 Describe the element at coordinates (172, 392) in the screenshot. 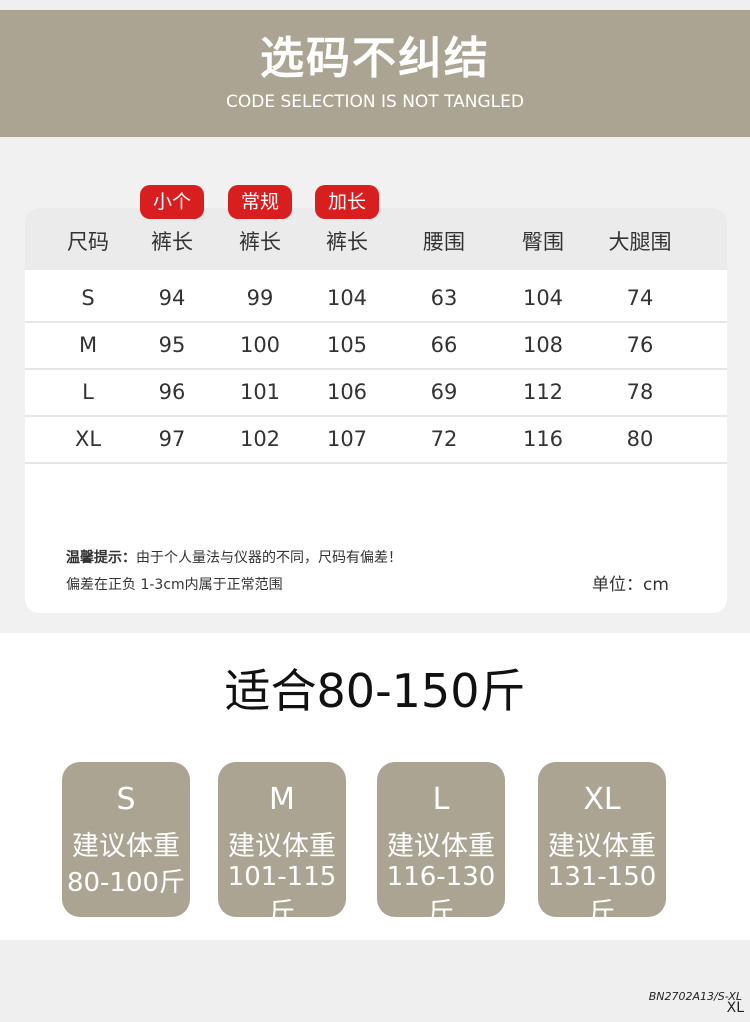

I see `table-cell: 96` at that location.